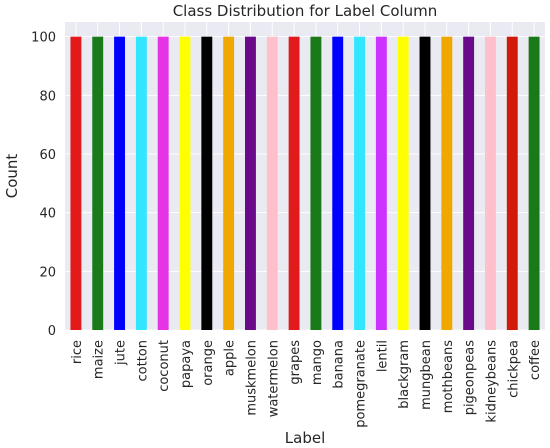 This screenshot has width=550, height=448. I want to click on x-tick-label-cotton: cotton, so click(142, 361).